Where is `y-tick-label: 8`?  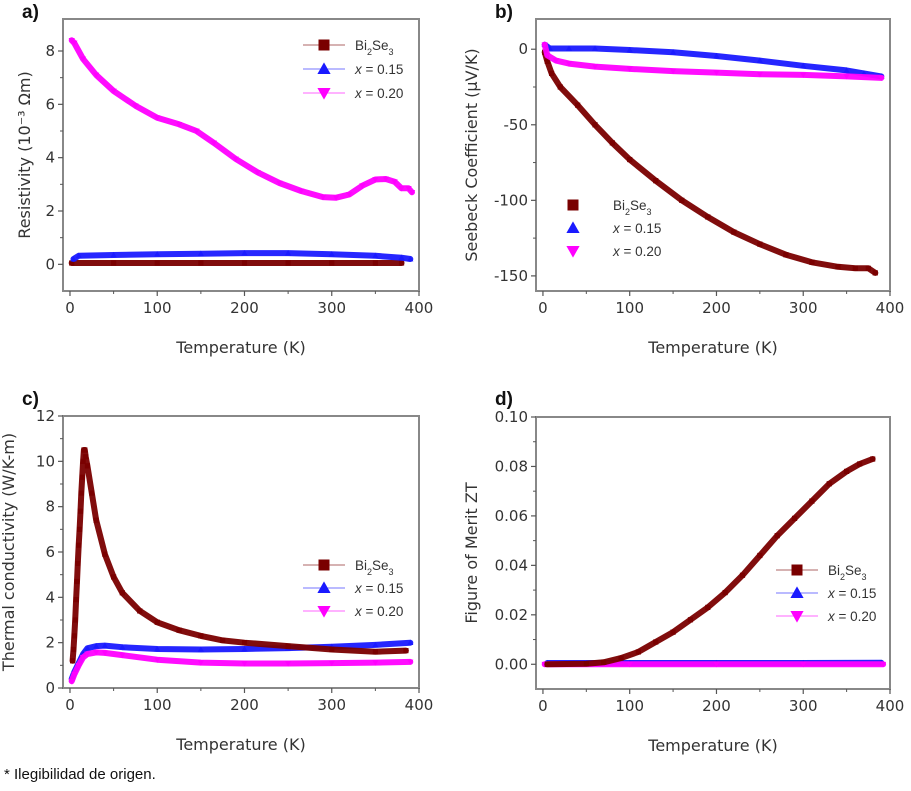 y-tick-label: 8 is located at coordinates (50, 51).